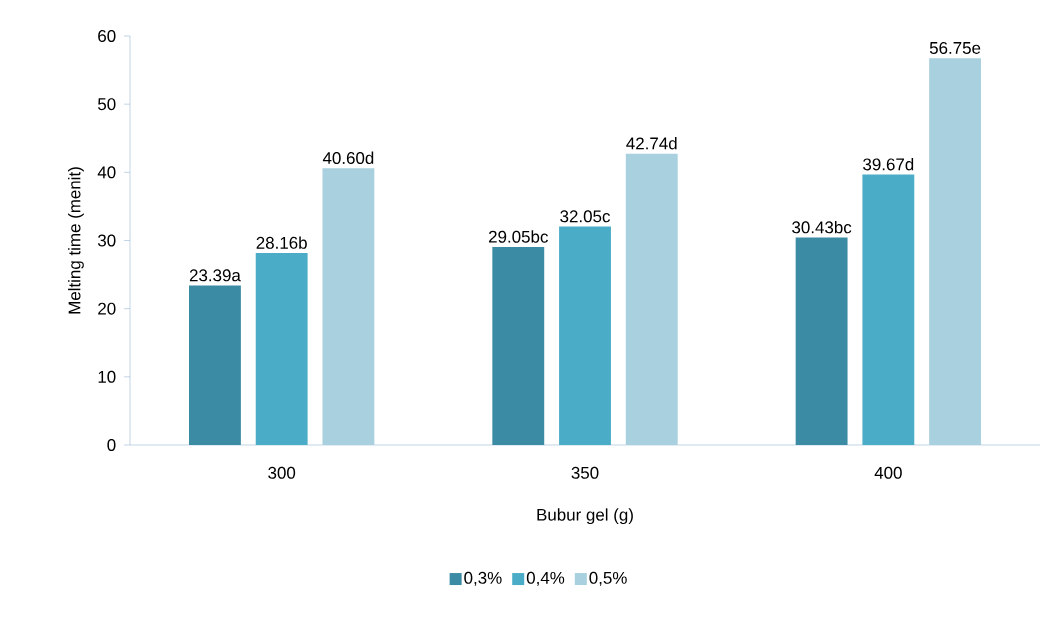  I want to click on data-label: 29.05bc, so click(518, 236).